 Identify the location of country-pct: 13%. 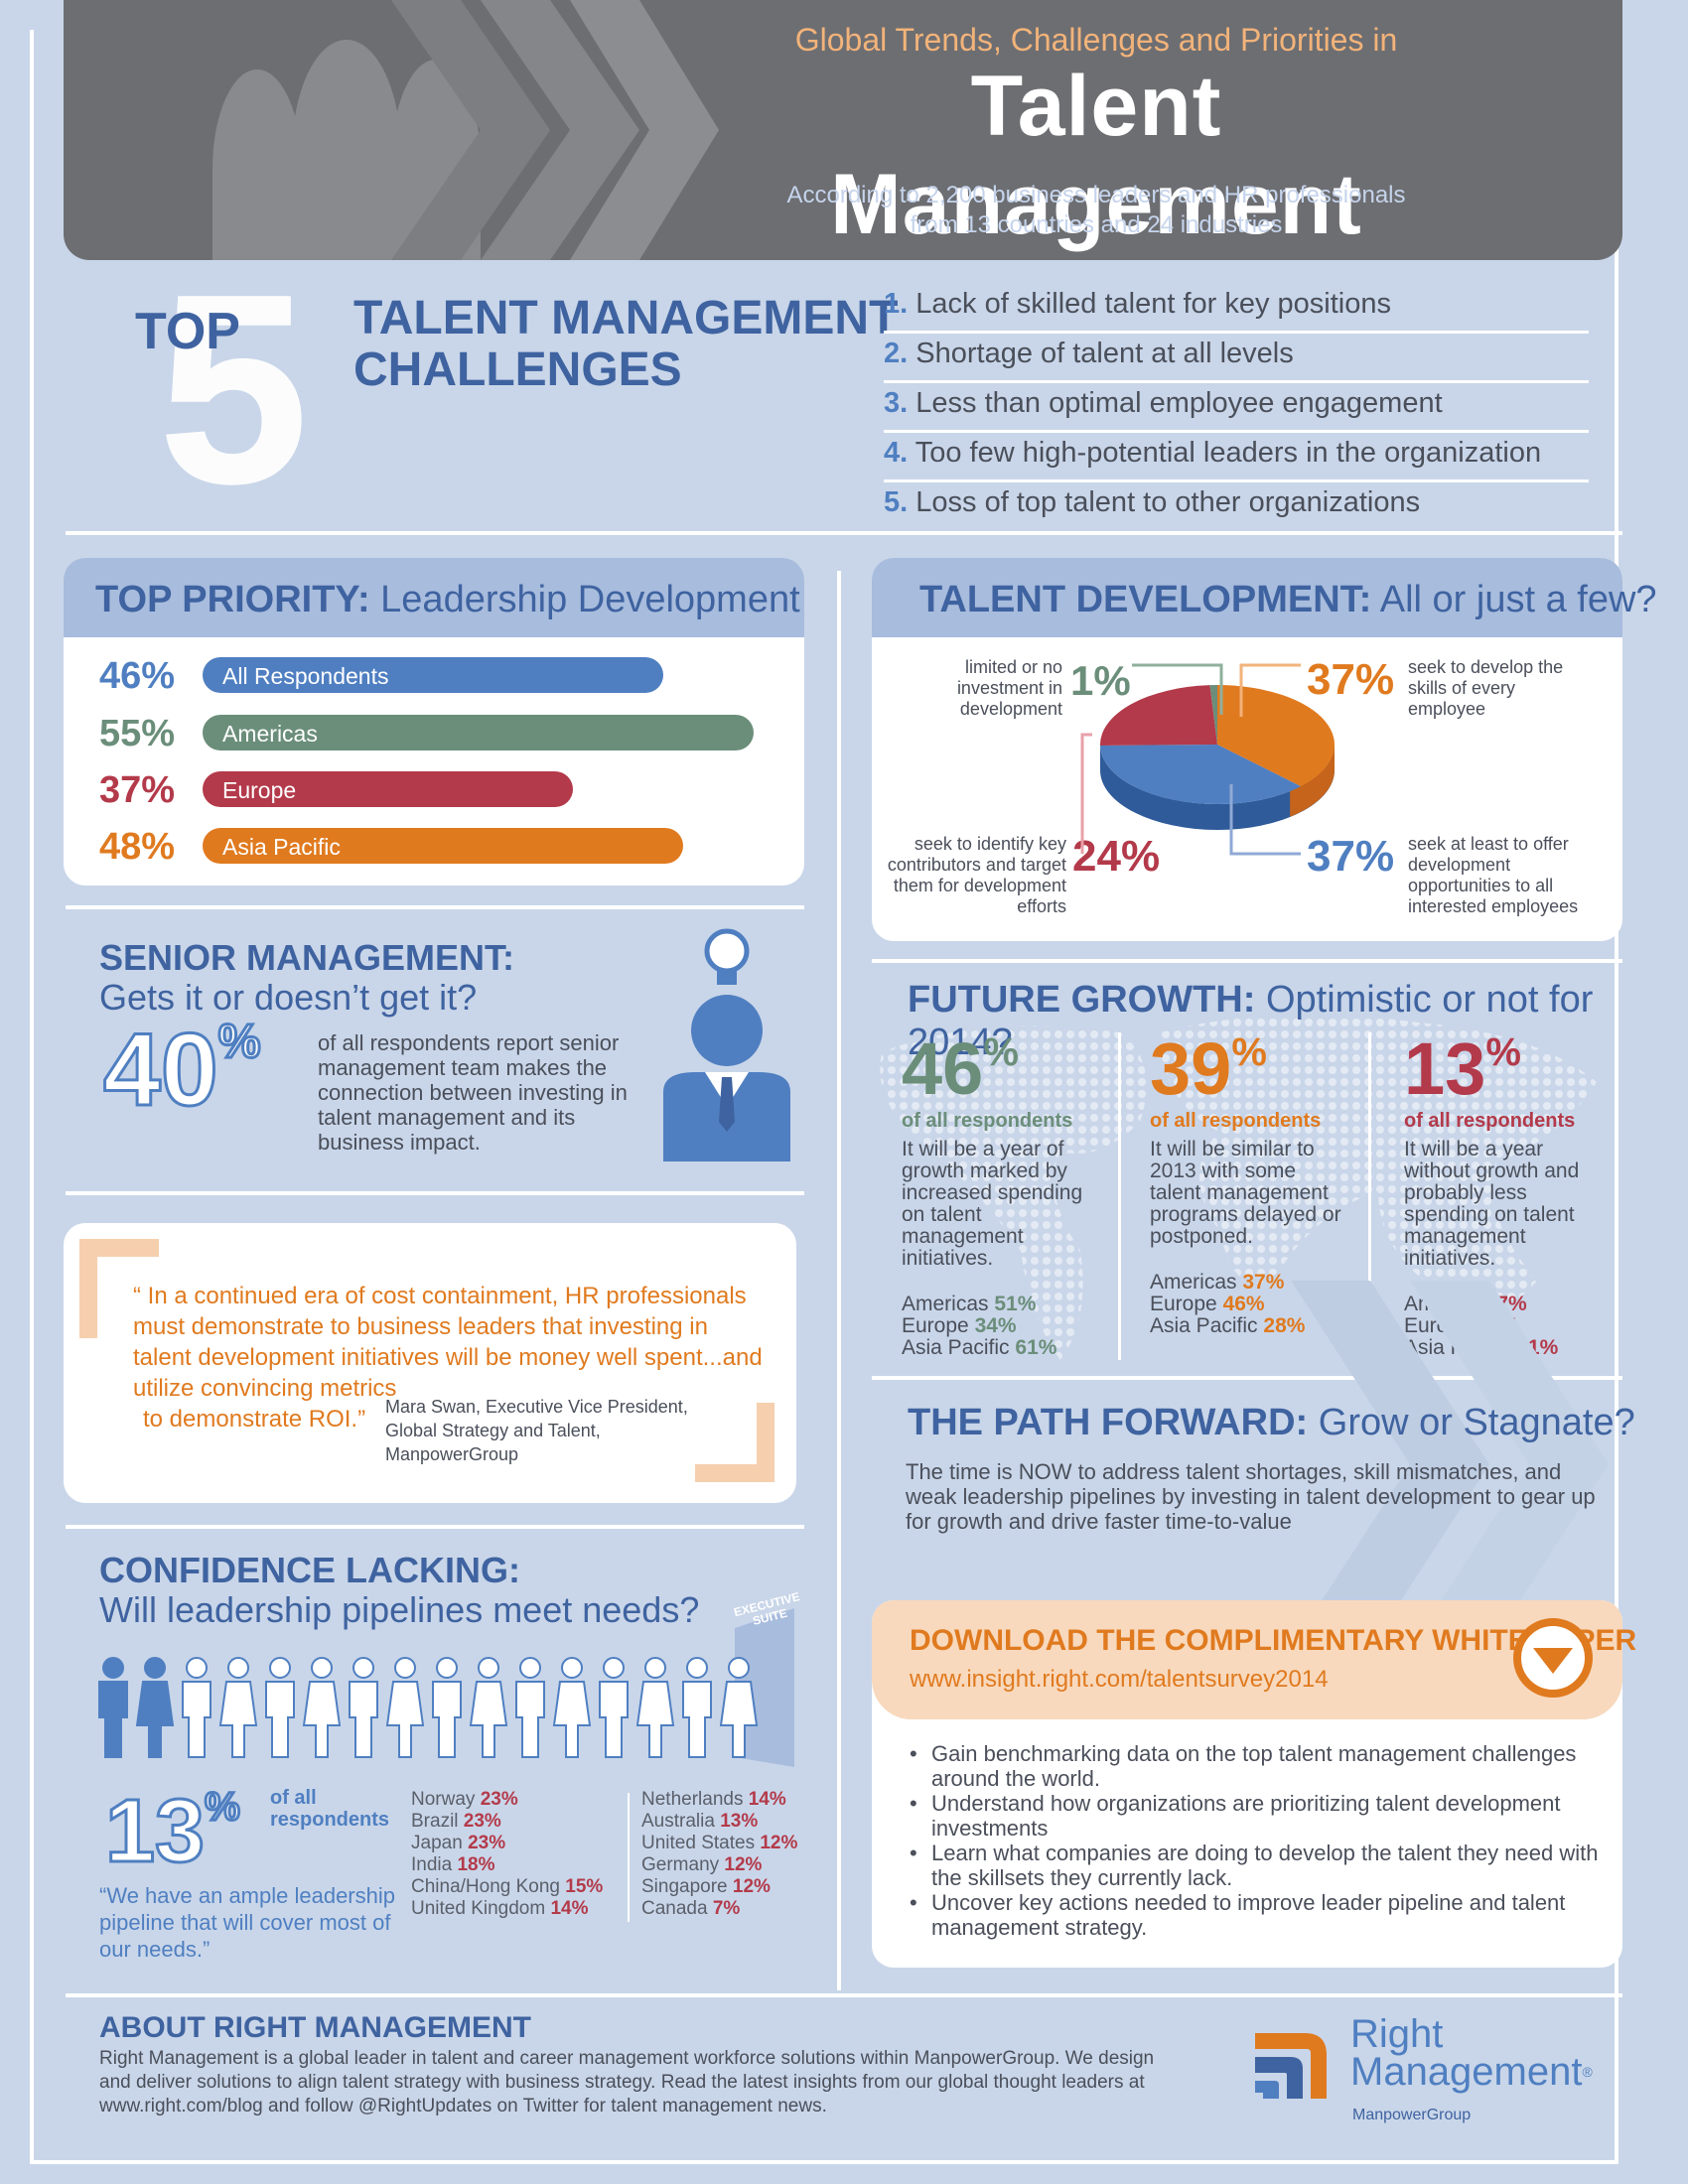
(739, 1821).